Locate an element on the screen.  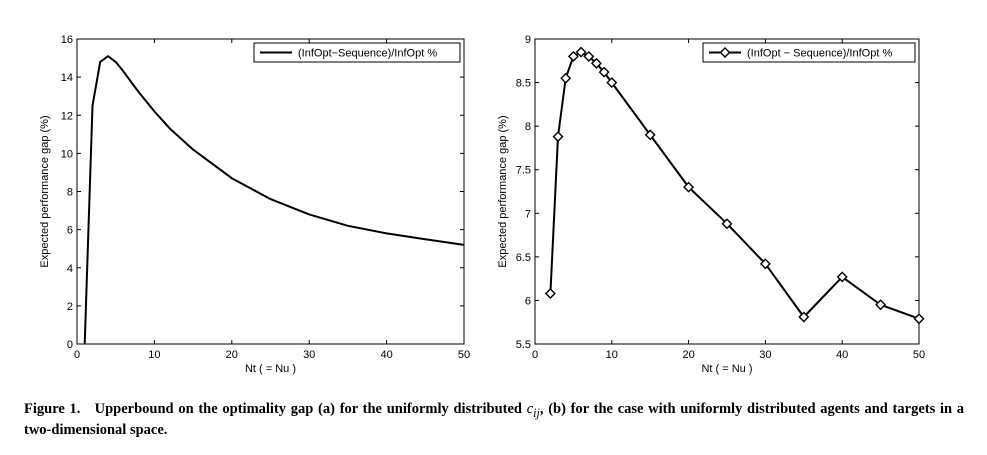
y-tick-label: 7.5 is located at coordinates (523, 171).